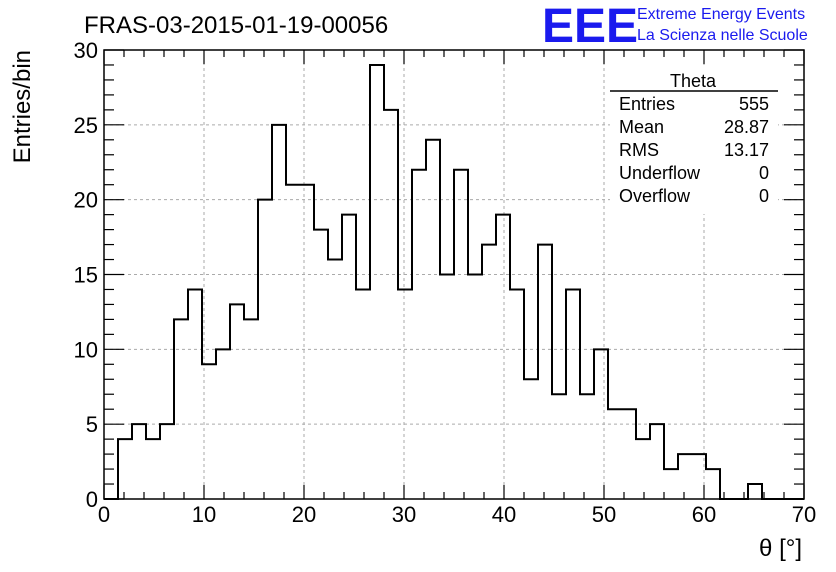 Image resolution: width=836 pixels, height=572 pixels. What do you see at coordinates (780, 548) in the screenshot?
I see `x-axis-title: θ [°]` at bounding box center [780, 548].